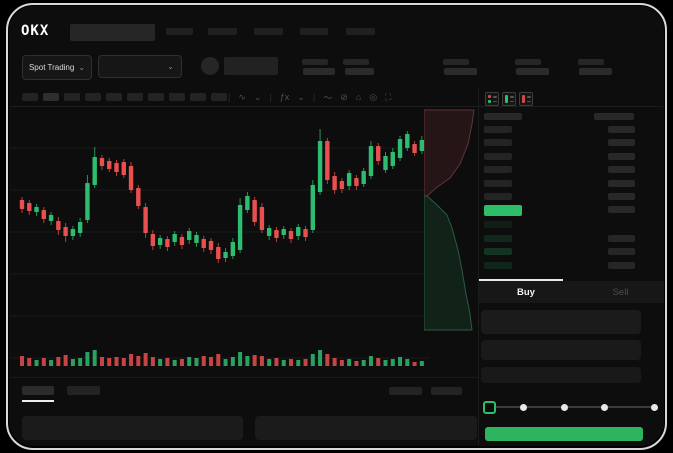  What do you see at coordinates (564, 434) in the screenshot?
I see `buy-submit-button` at bounding box center [564, 434].